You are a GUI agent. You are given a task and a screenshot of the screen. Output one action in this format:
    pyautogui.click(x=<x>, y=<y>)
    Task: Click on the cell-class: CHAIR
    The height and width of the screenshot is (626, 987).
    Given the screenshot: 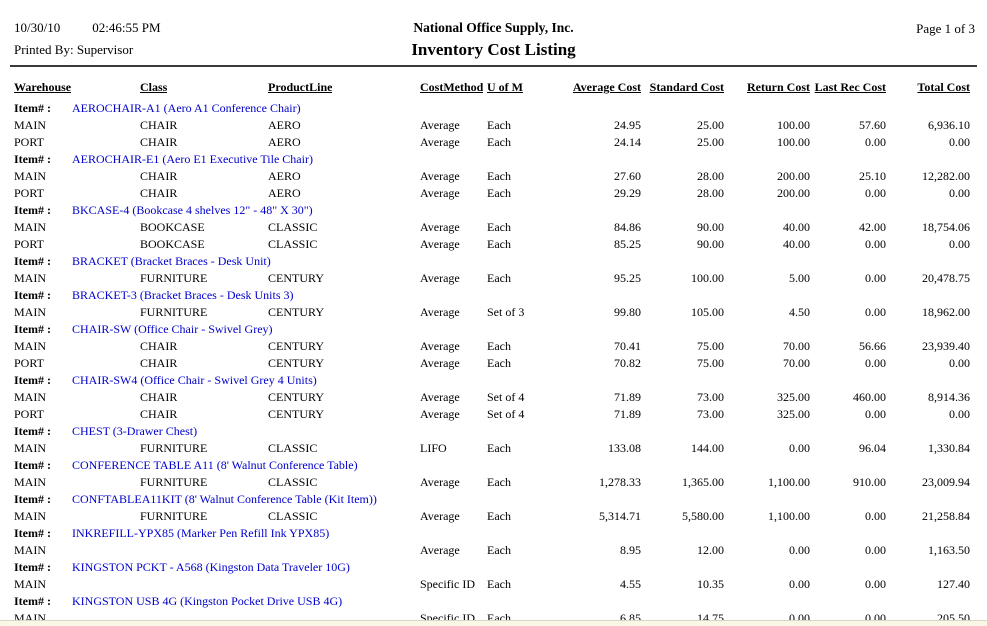 What is the action you would take?
    pyautogui.click(x=159, y=176)
    